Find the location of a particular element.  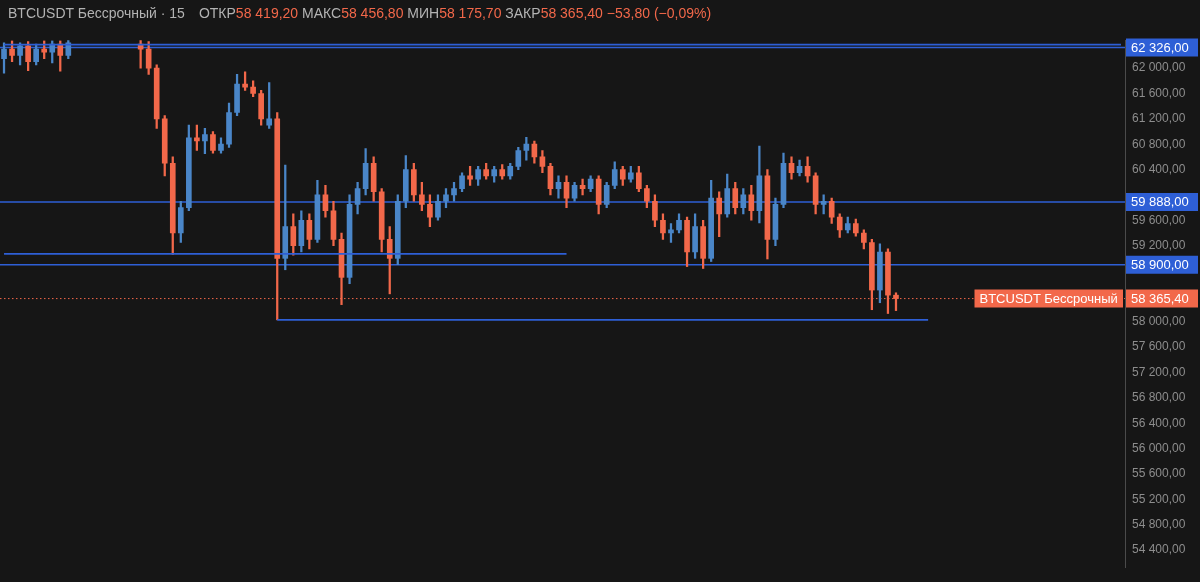

ref-line-label: 59 888,00 is located at coordinates (1160, 202).